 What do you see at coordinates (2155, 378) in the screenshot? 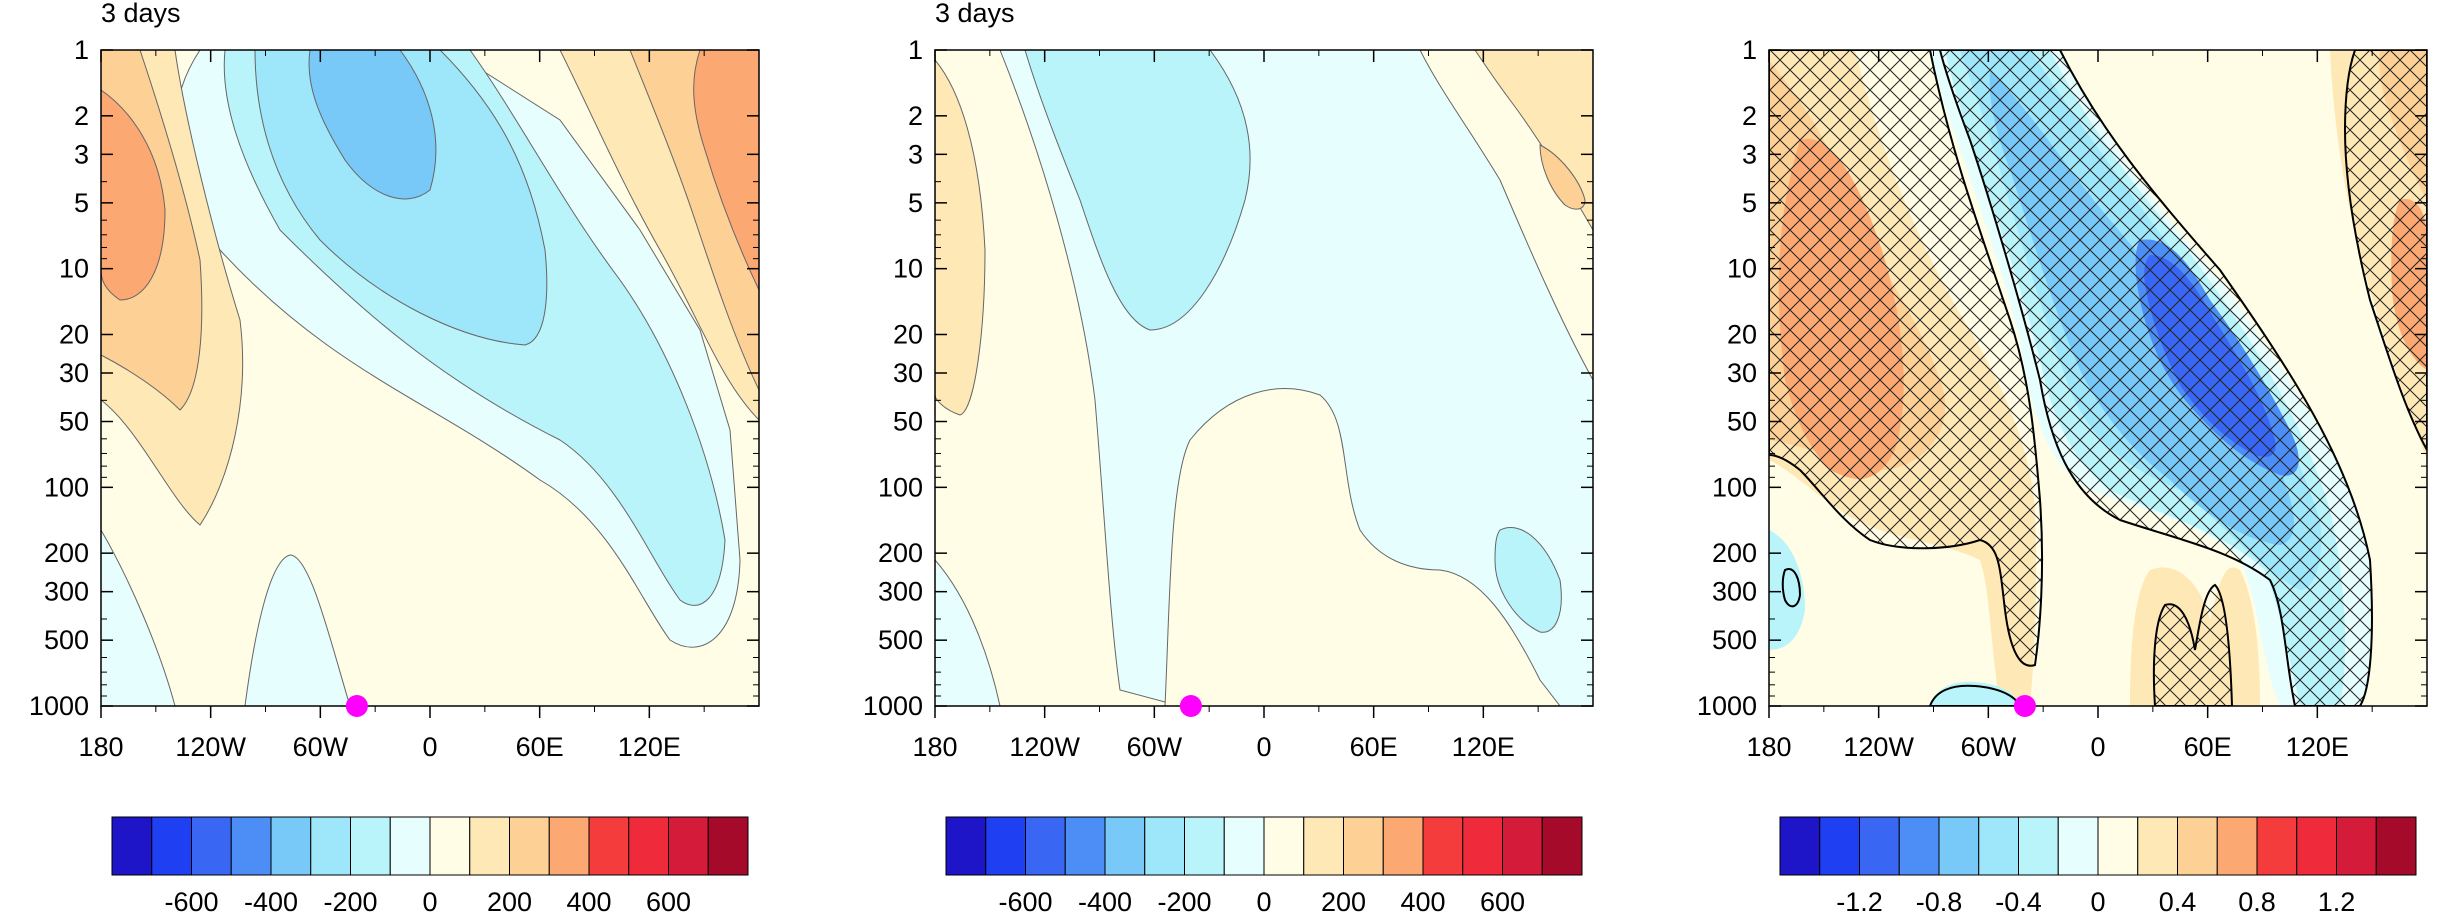
I see `p3-hatch-center` at bounding box center [2155, 378].